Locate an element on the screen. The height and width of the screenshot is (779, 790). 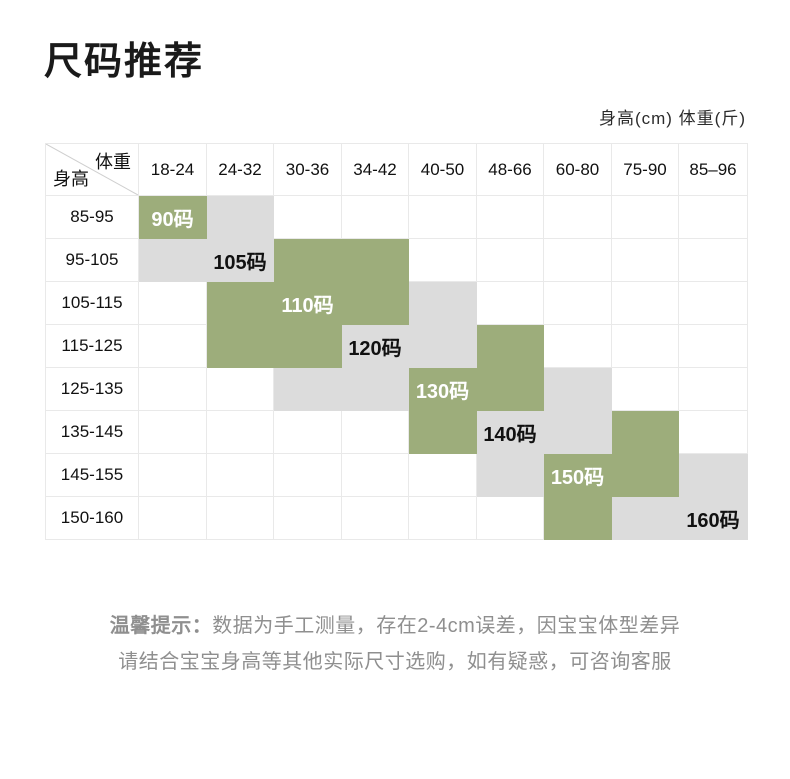
size-table-row: 95-105 105码 is located at coordinates (397, 260).